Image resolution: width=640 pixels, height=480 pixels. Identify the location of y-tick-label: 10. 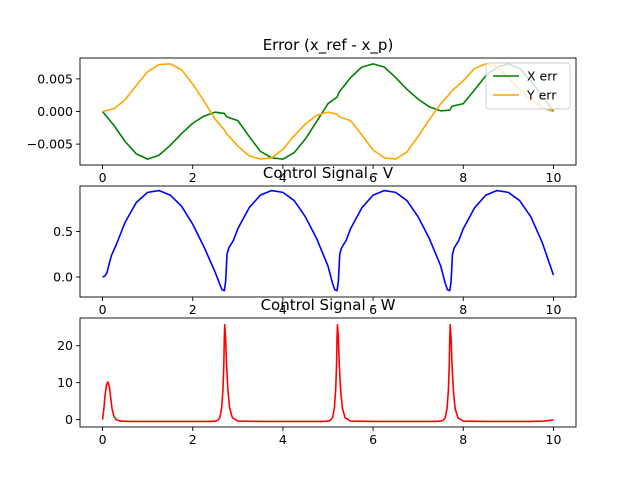
(65, 382).